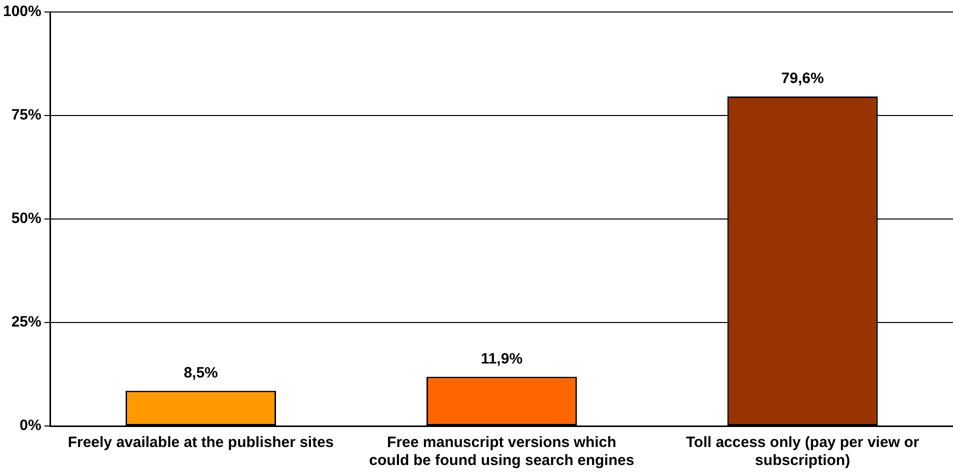 This screenshot has height=472, width=953. Describe the element at coordinates (501, 452) in the screenshot. I see `x-tick-label: Free manuscript versions which could be found using search engines` at that location.